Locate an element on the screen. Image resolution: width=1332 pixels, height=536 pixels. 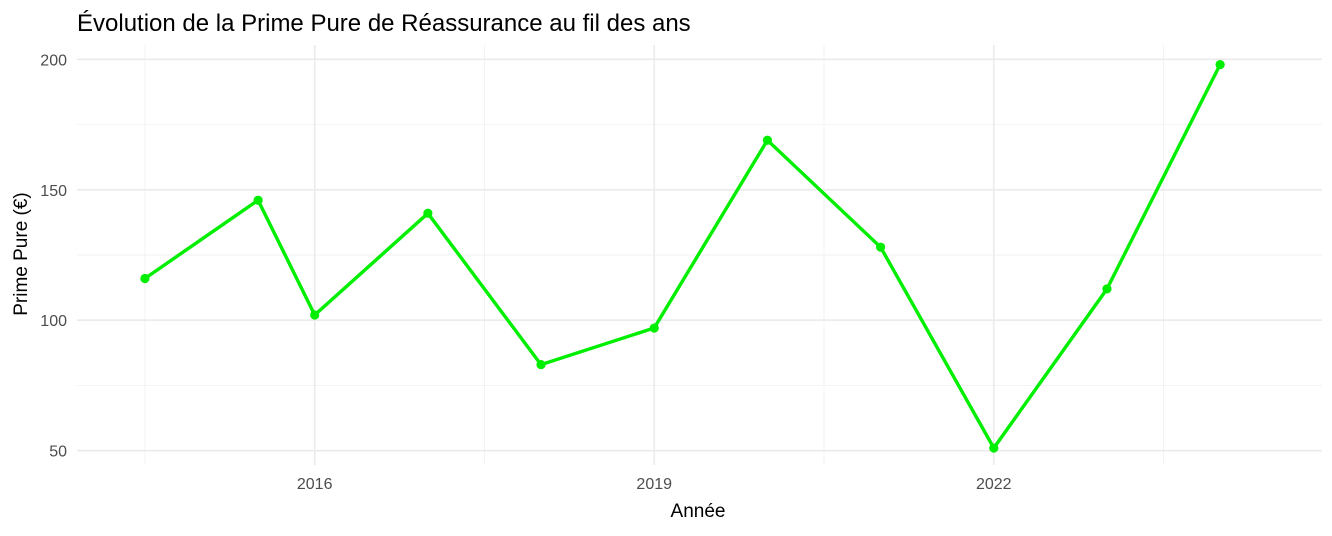
y-tick-label: 150 is located at coordinates (53, 191).